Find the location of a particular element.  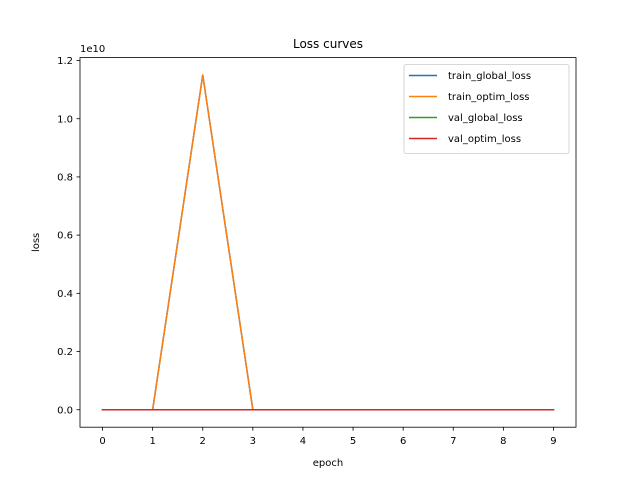

y-tick-label: 0.8 is located at coordinates (65, 178).